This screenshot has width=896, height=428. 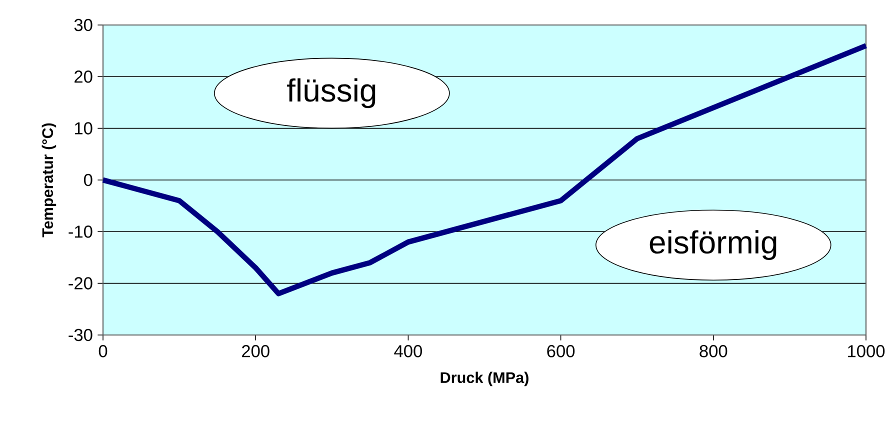 I want to click on x-axis-title: Druck (MPa), so click(x=484, y=379).